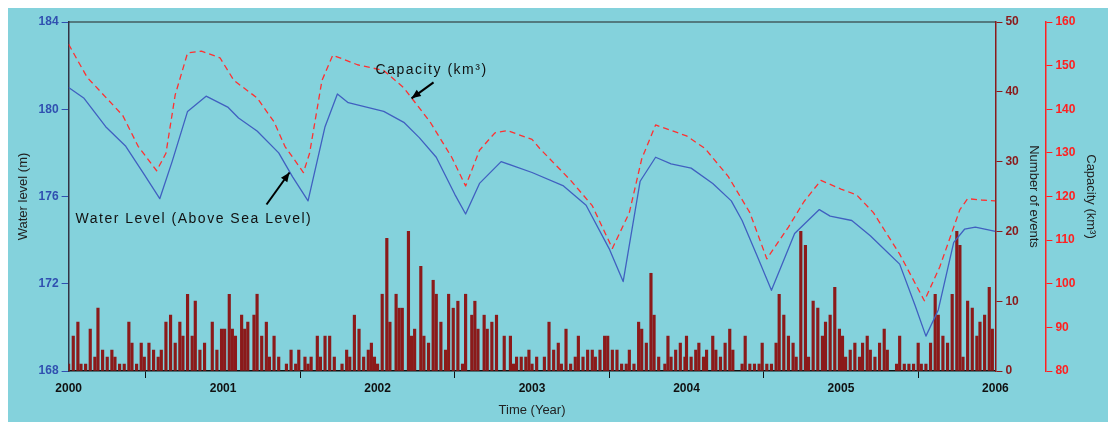  I want to click on y2-tick-label: 100, so click(1065, 283).